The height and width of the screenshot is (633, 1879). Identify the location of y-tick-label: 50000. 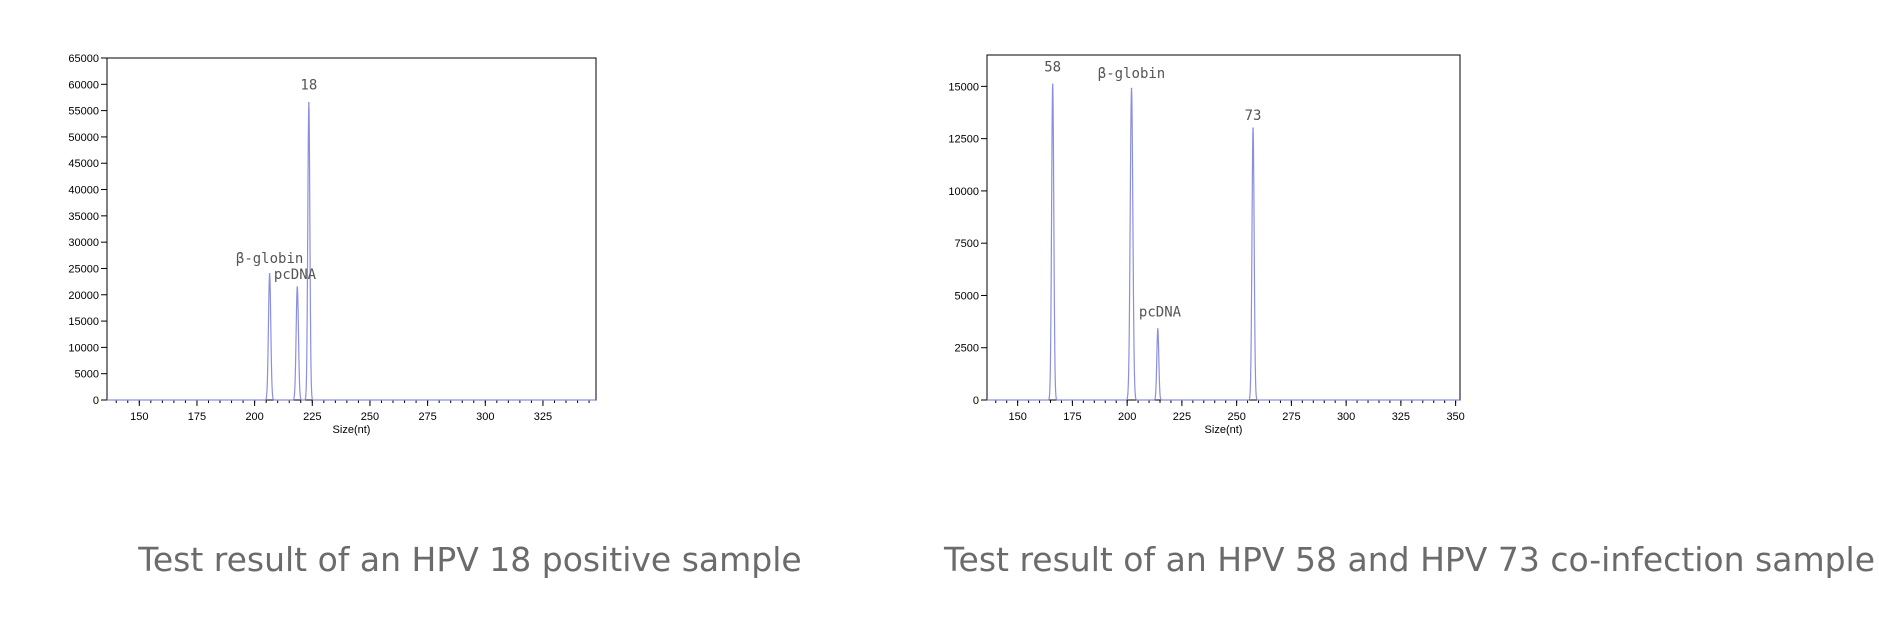
(83, 138).